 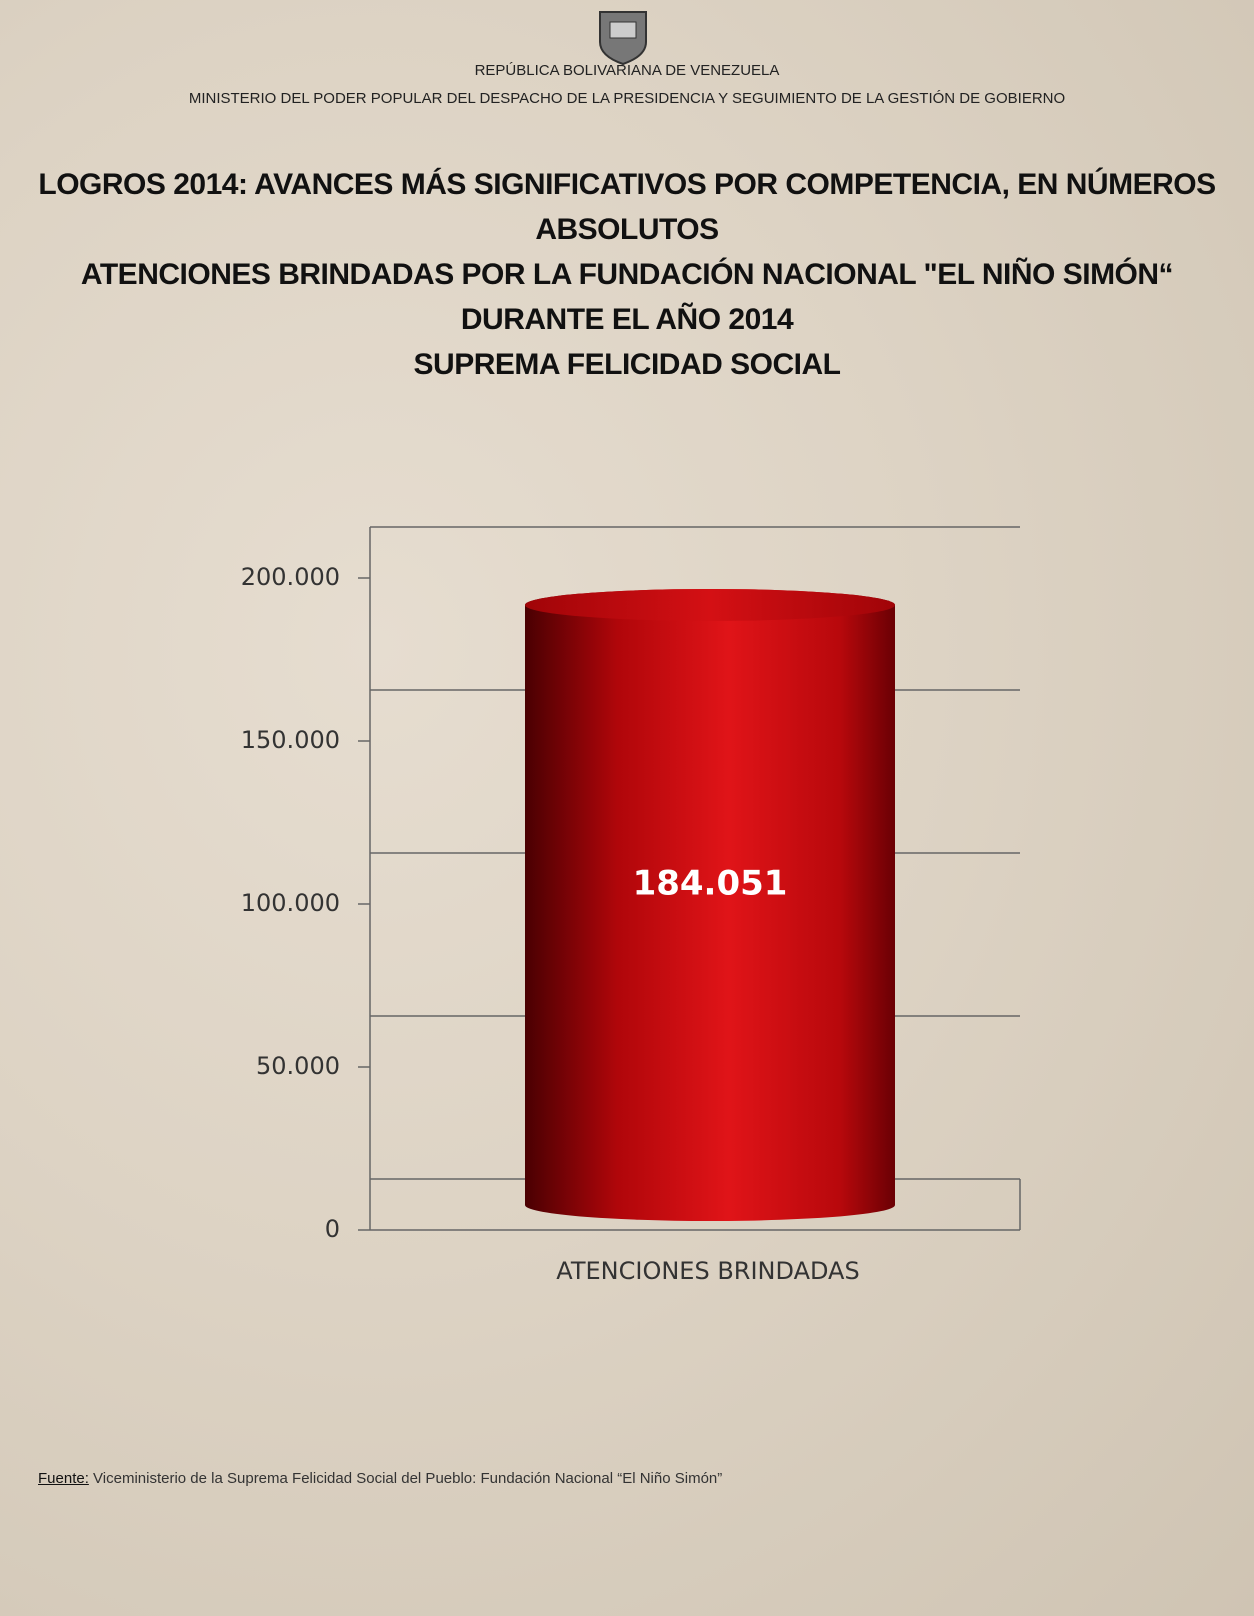 I want to click on country: REPÚBLICA BOLIVARIANA DE VENEZUELA, so click(x=627, y=70).